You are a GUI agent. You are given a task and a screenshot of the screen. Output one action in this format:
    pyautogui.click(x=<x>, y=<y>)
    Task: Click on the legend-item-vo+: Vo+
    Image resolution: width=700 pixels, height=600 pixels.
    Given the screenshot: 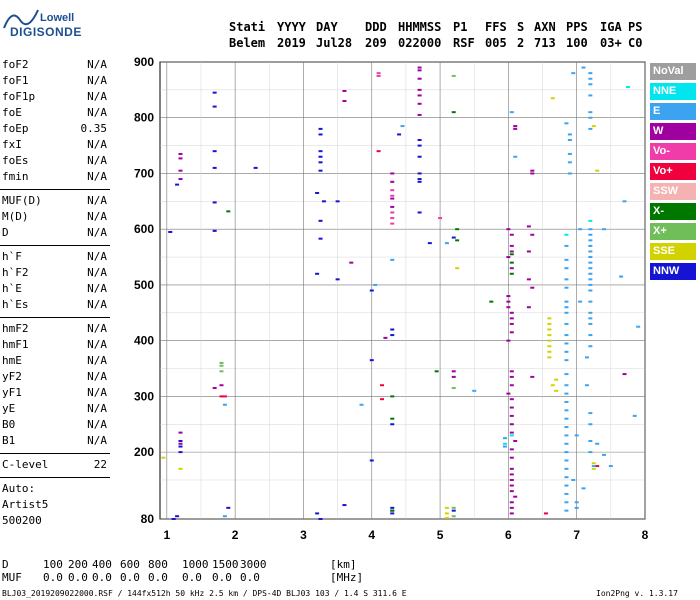 What is the action you would take?
    pyautogui.click(x=673, y=171)
    